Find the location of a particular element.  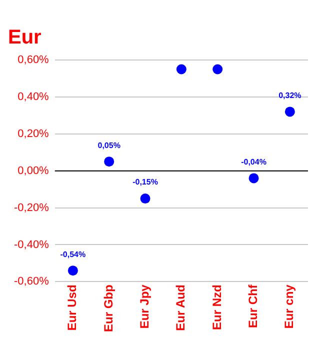

x-tick-label: Eur Jpy is located at coordinates (145, 306).